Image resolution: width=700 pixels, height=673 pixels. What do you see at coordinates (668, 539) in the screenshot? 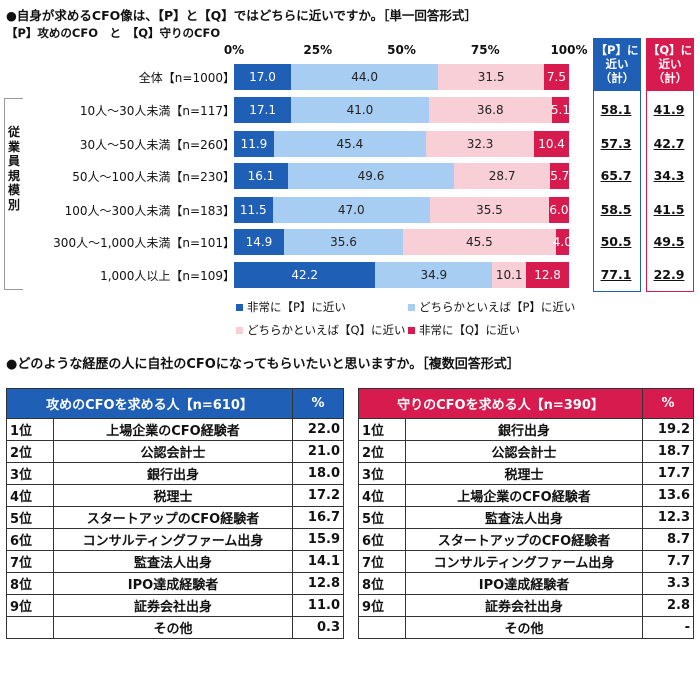
I see `pct-cell: 8.7` at bounding box center [668, 539].